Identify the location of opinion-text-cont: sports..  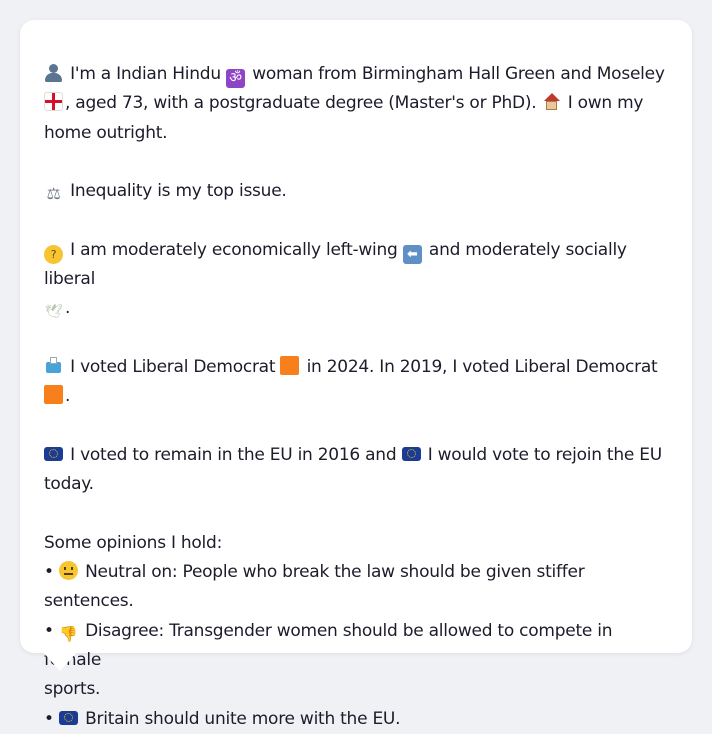
(72, 689).